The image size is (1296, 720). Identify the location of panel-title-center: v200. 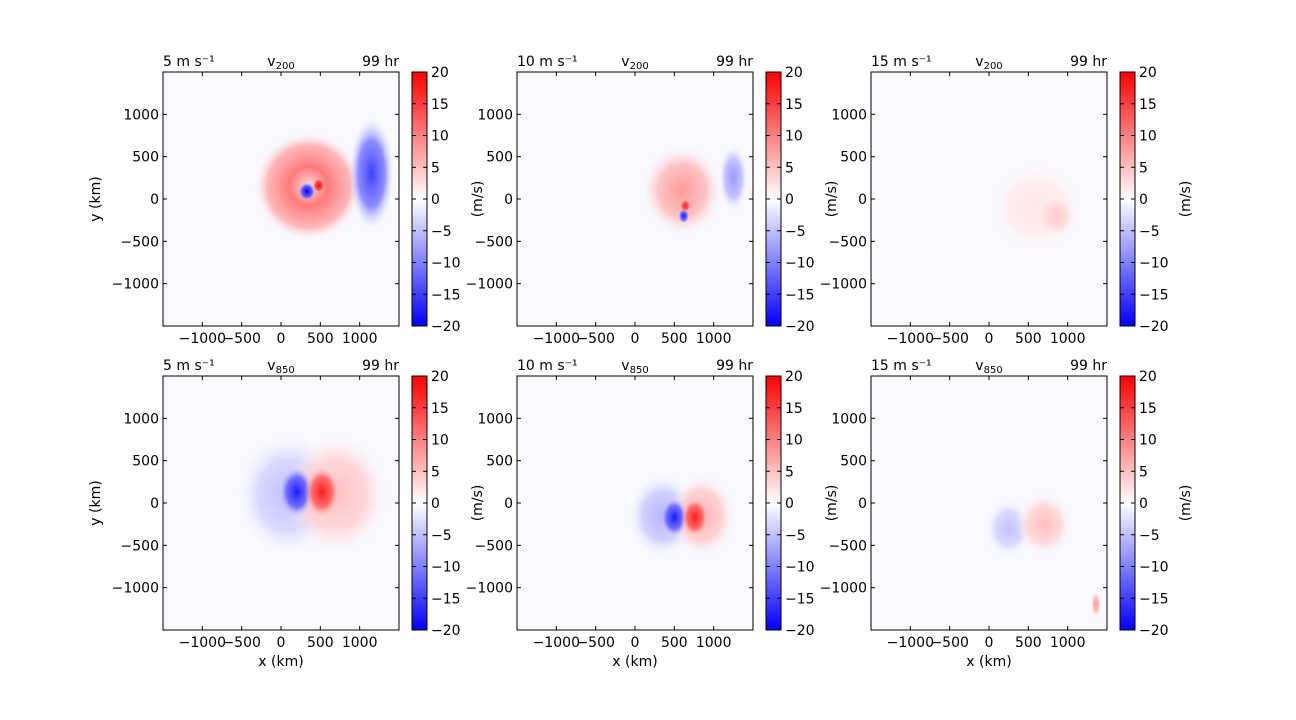
(634, 63).